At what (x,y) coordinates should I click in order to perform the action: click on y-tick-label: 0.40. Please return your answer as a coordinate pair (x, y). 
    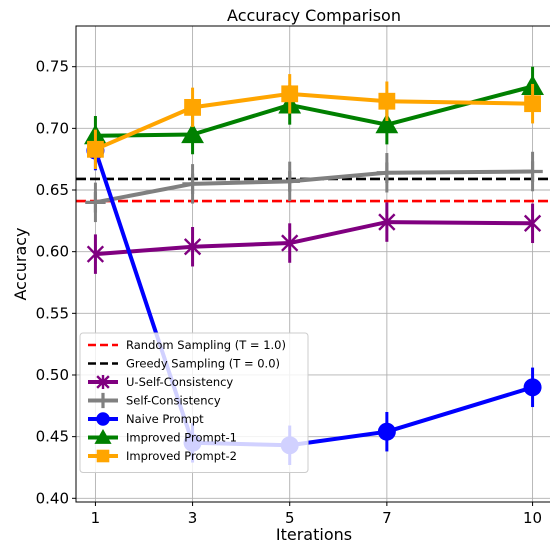
    Looking at the image, I should click on (52, 498).